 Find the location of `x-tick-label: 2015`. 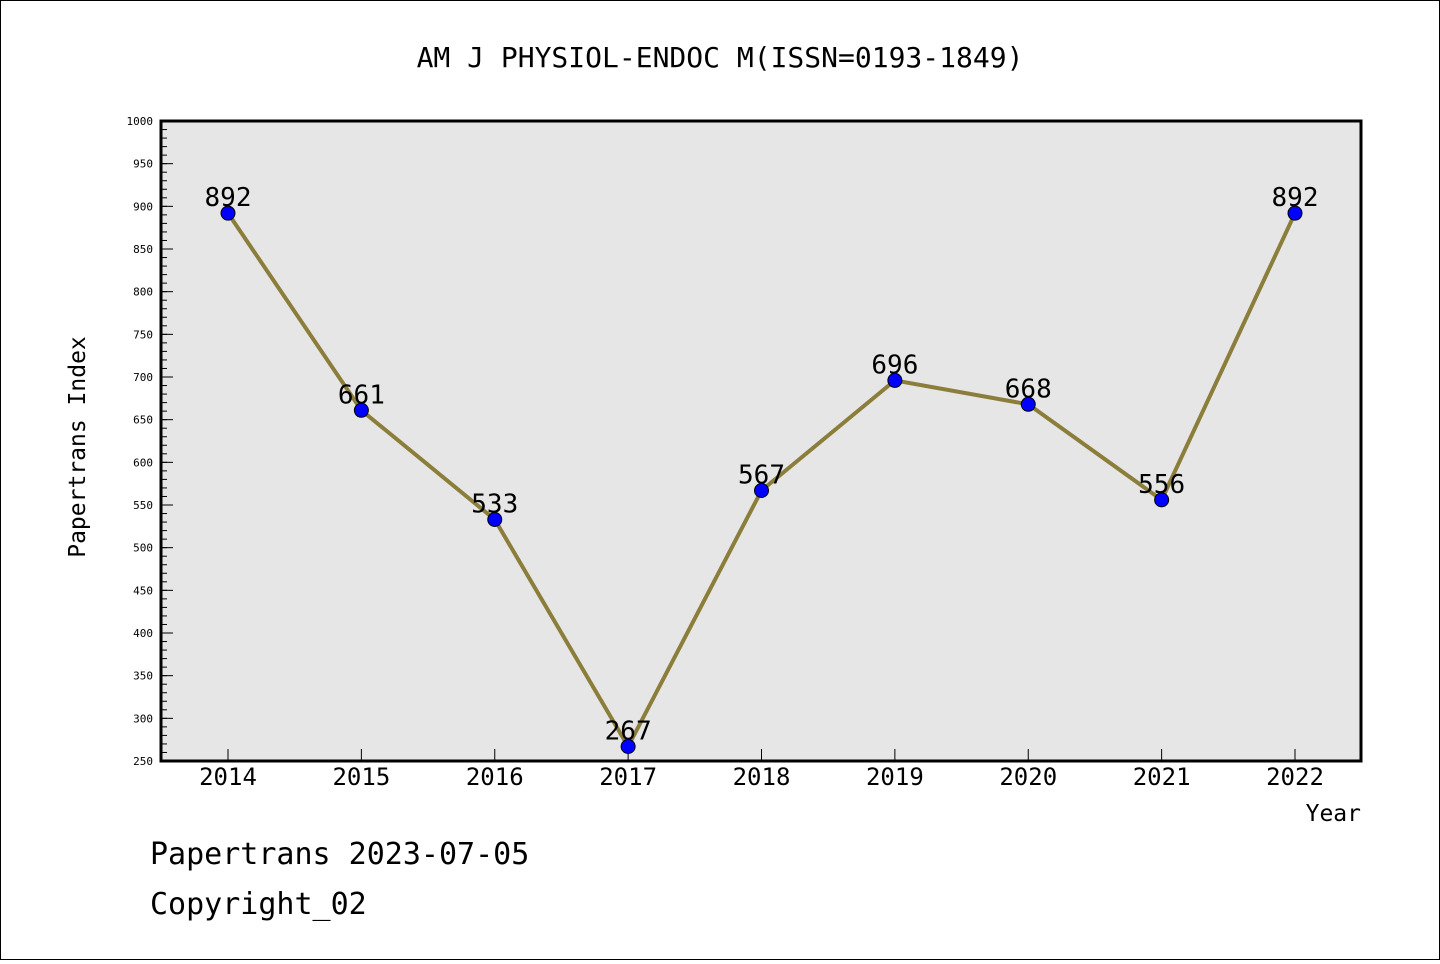

x-tick-label: 2015 is located at coordinates (361, 777).